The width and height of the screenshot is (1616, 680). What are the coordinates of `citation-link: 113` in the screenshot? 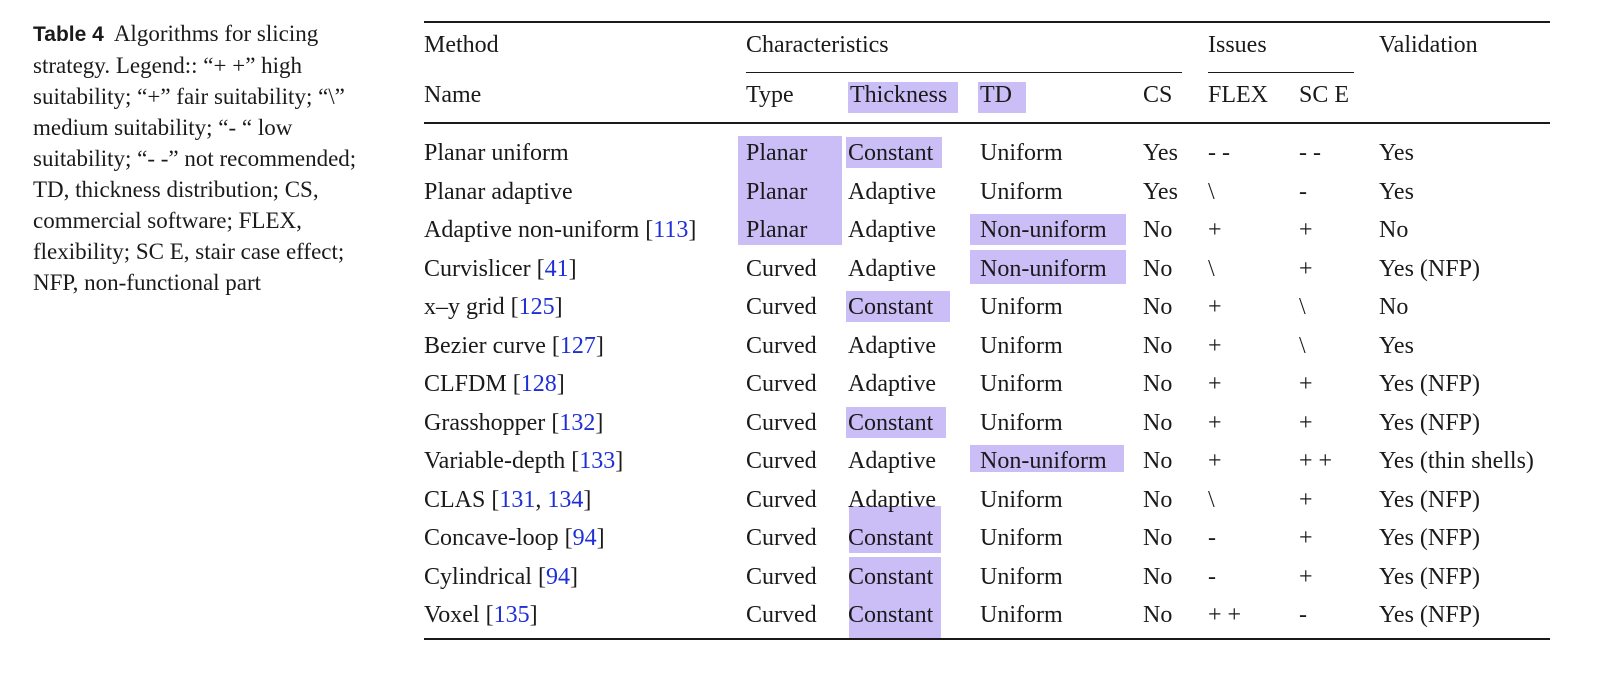 It's located at (671, 230).